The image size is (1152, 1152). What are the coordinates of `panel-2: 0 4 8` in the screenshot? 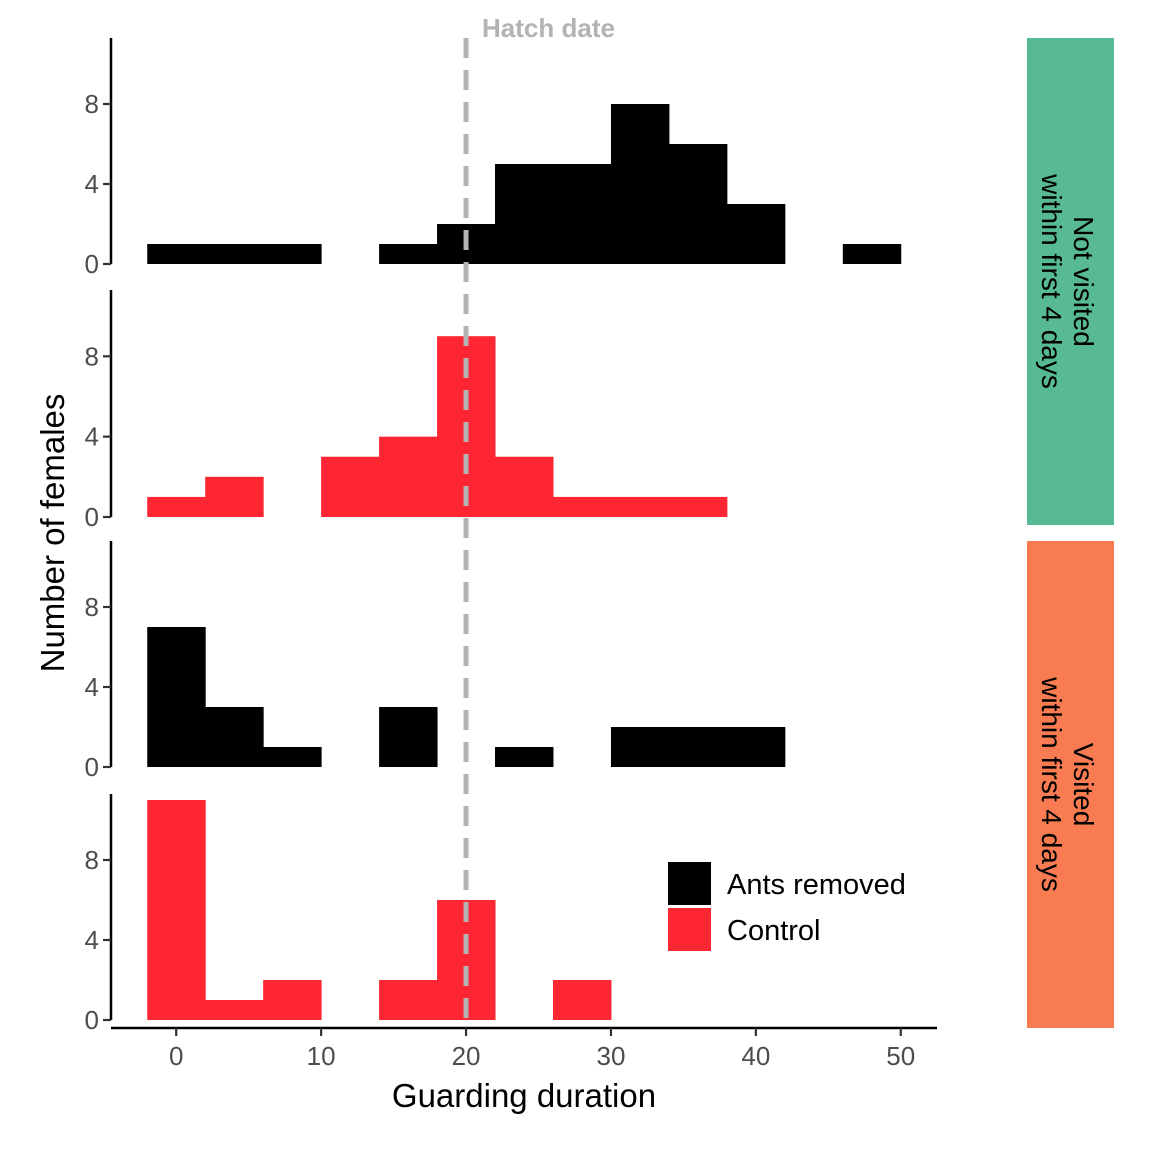 It's located at (406, 411).